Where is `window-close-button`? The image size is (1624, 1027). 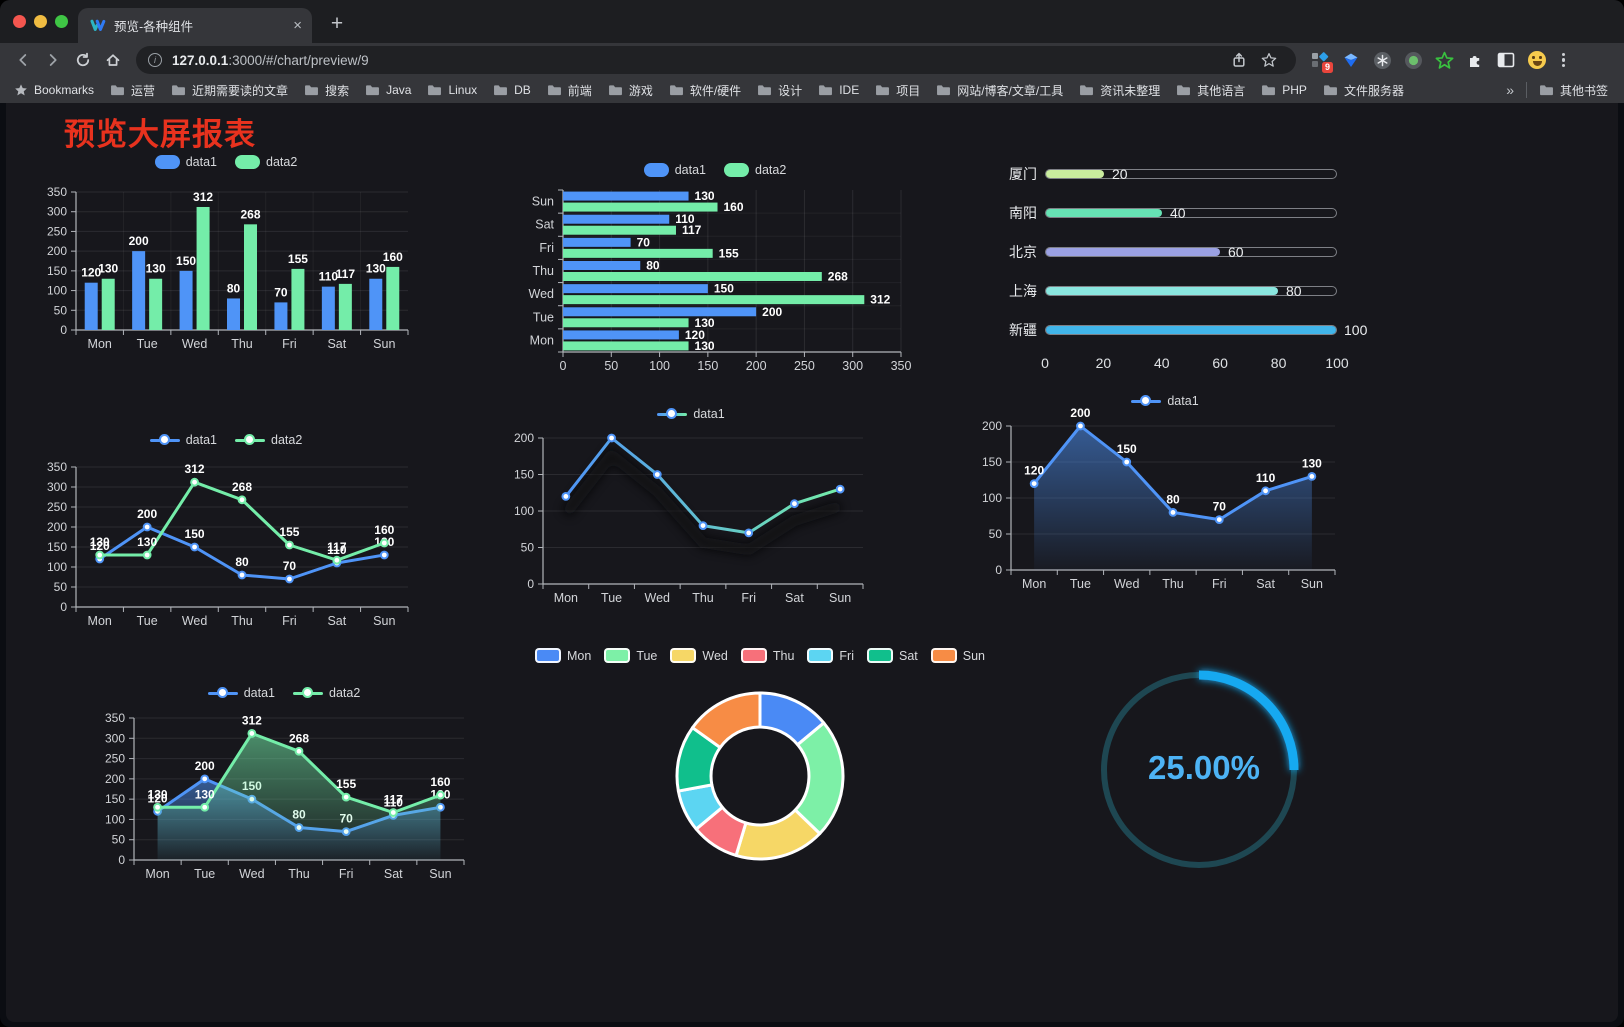
window-close-button is located at coordinates (19, 21).